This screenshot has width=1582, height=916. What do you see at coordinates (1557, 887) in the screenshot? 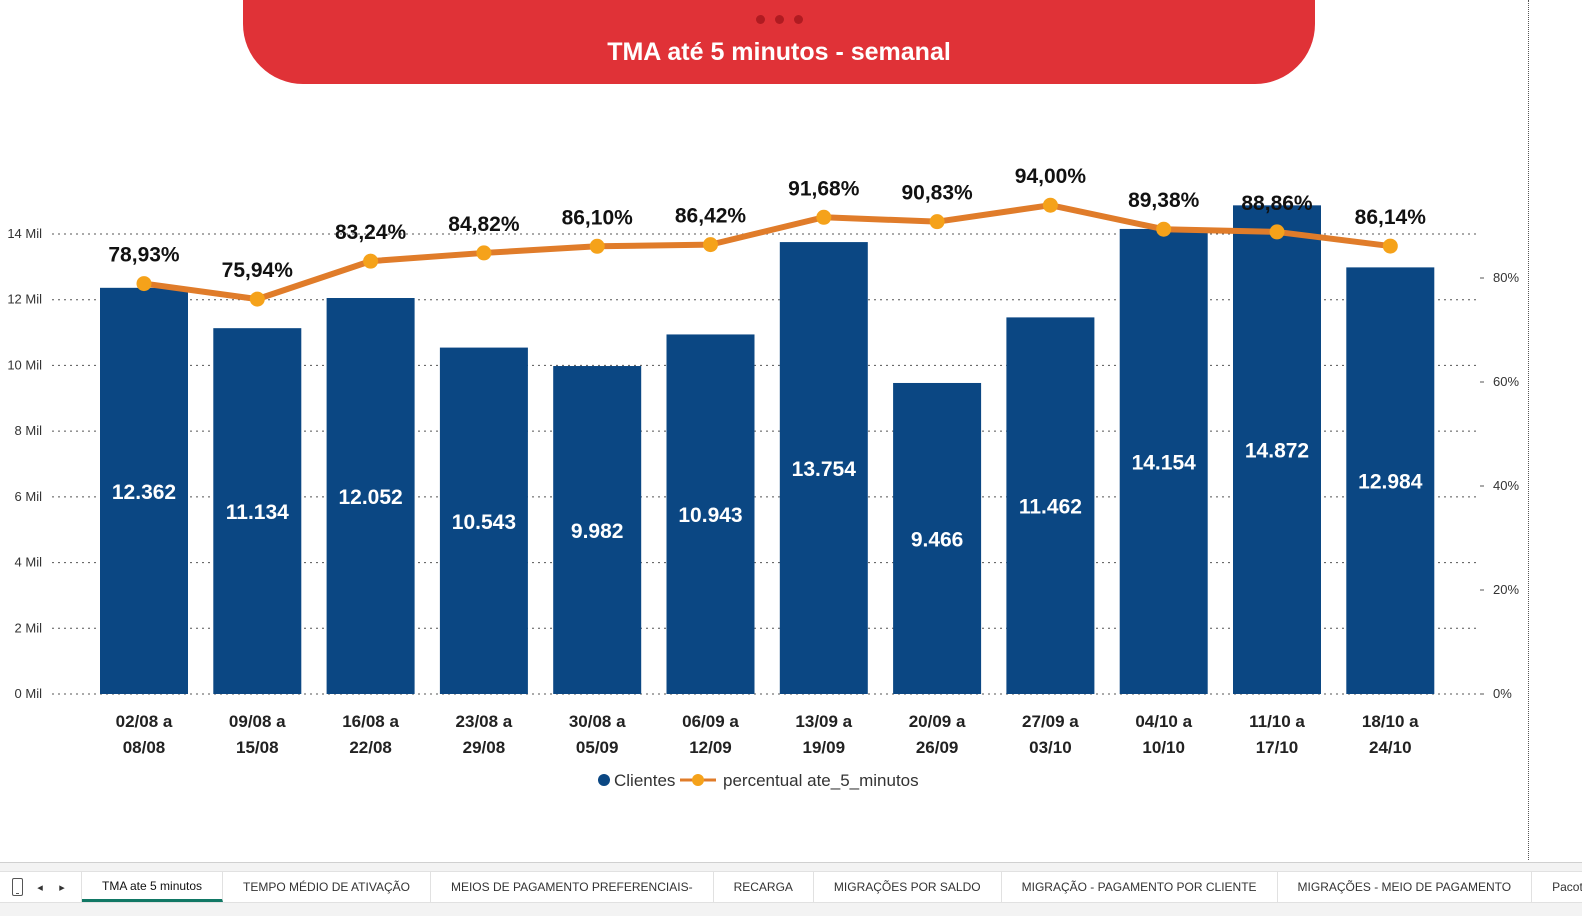
I see `page-tab: Pacote Avulso - MEIO` at bounding box center [1557, 887].